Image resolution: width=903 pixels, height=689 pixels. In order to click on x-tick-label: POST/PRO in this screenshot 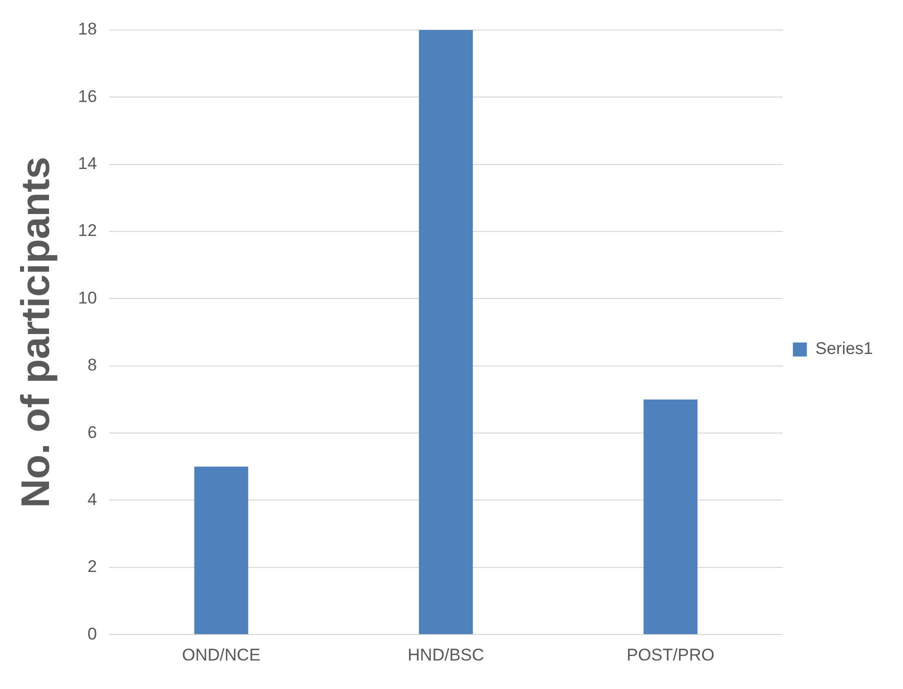, I will do `click(670, 654)`.